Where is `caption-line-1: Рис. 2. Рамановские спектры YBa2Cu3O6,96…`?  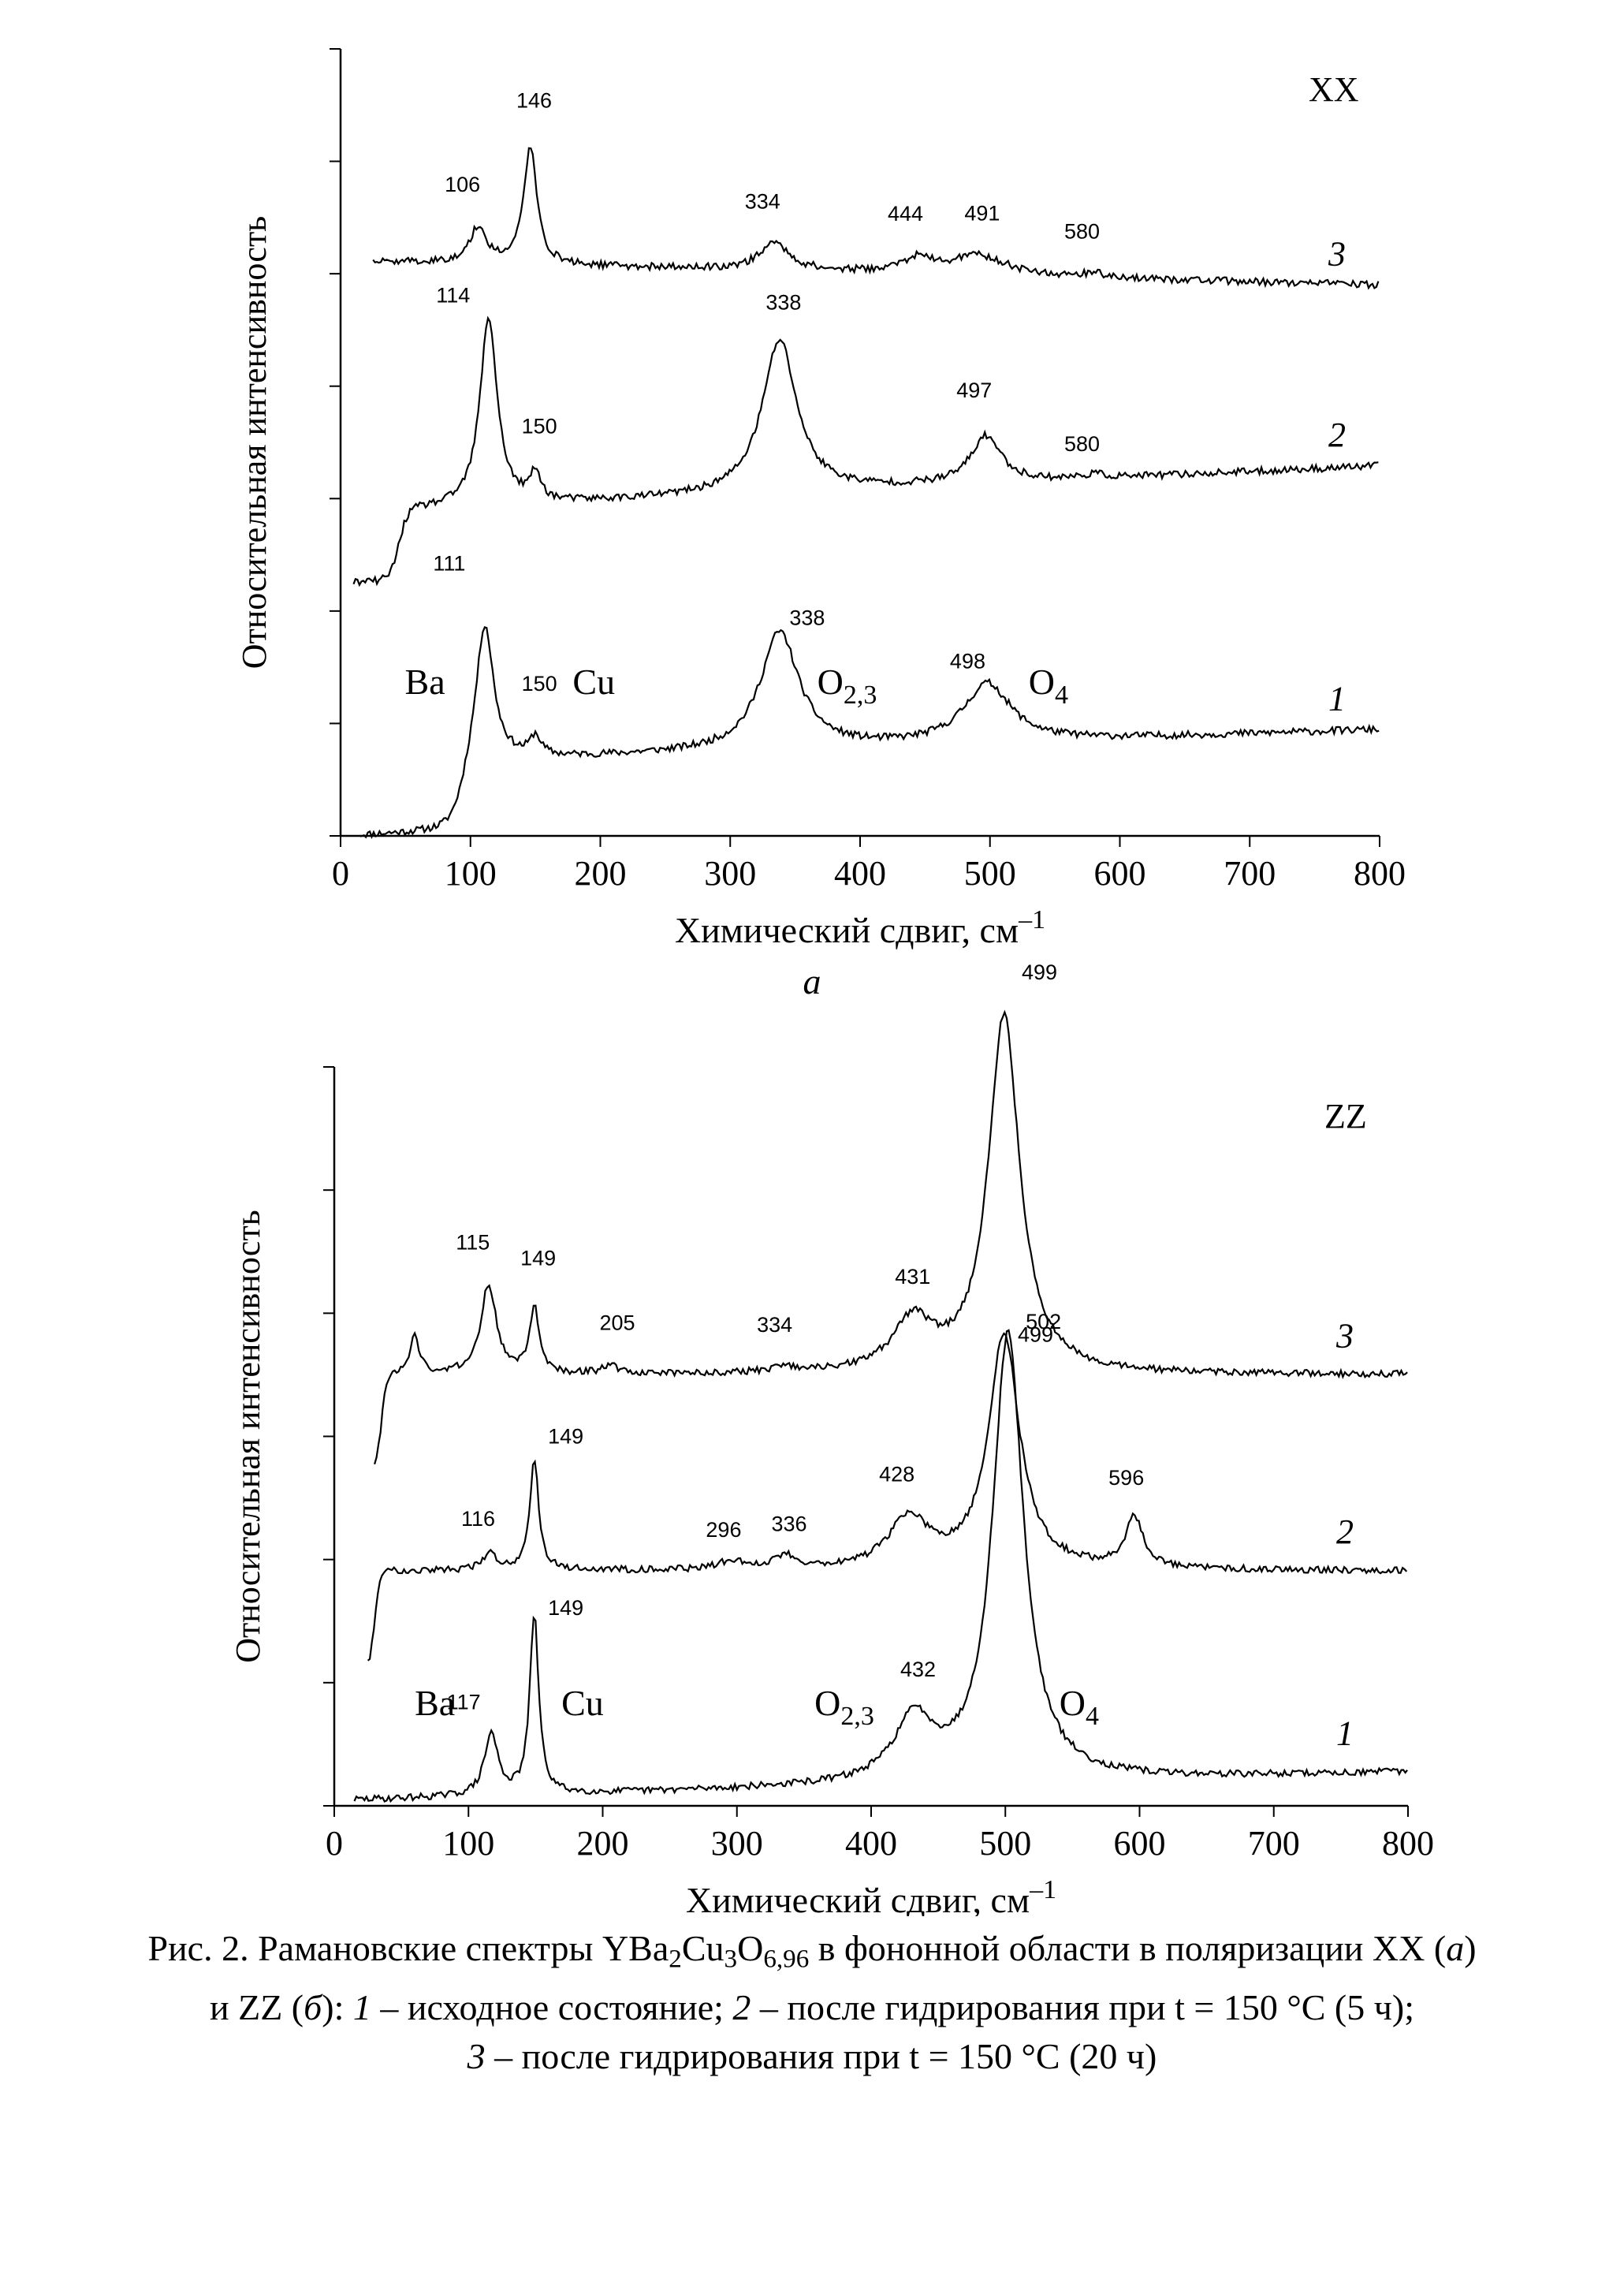
caption-line-1: Рис. 2. Рамановские спектры YBa2Cu3O6,96… is located at coordinates (812, 1953).